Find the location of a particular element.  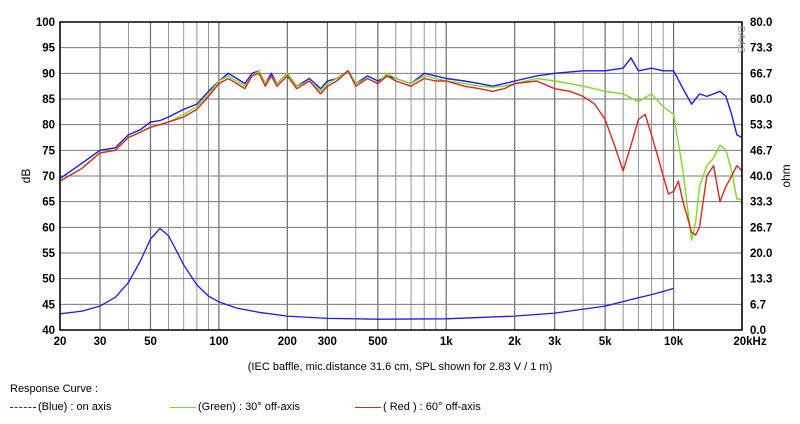

y2-tick-label: 0.0 is located at coordinates (758, 331).